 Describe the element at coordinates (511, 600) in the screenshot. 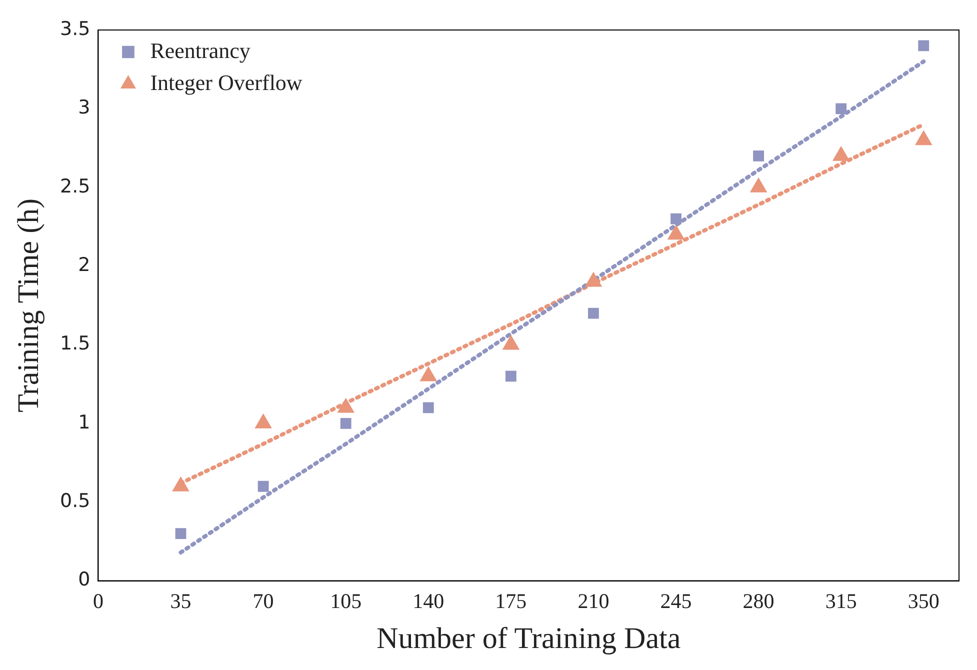

I see `x-tick-label: 175` at that location.